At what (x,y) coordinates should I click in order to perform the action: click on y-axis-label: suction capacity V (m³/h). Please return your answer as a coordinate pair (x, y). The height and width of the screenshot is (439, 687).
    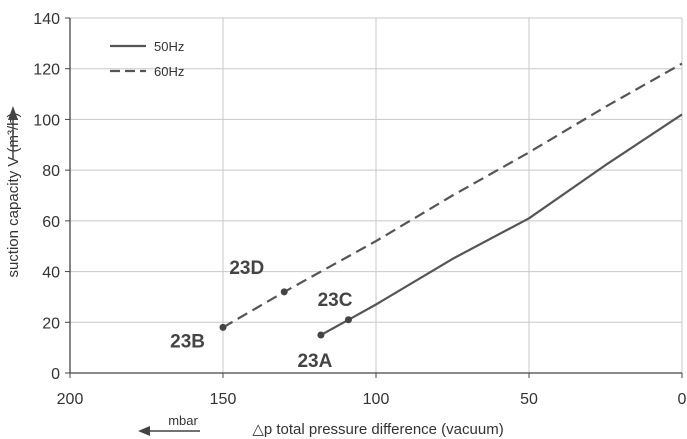
    Looking at the image, I should click on (13, 194).